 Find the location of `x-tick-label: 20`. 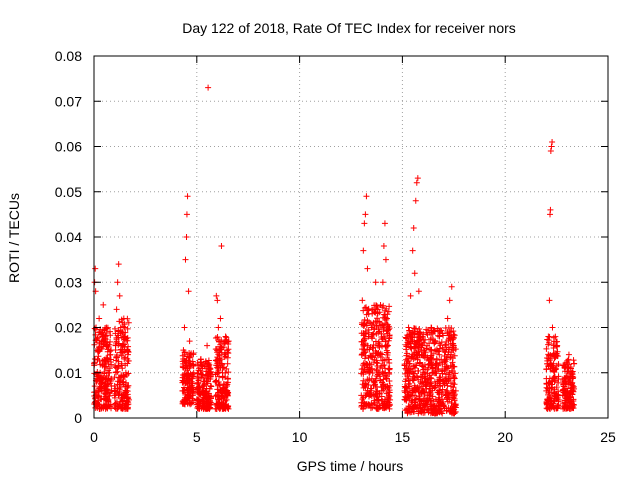

x-tick-label: 20 is located at coordinates (505, 437).